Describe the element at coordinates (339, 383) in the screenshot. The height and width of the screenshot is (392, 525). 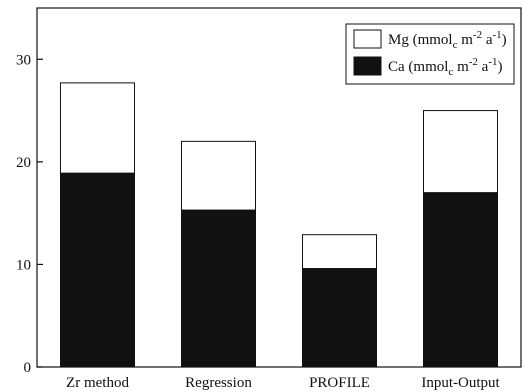
I see `x-category-label: PROFILE` at that location.